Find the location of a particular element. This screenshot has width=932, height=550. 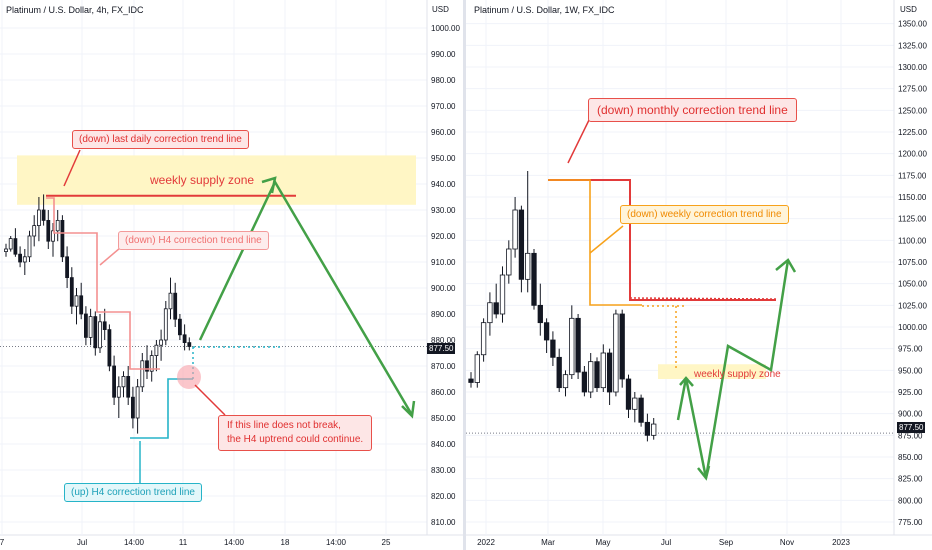

y-tick-label: 820.00 is located at coordinates (443, 496).